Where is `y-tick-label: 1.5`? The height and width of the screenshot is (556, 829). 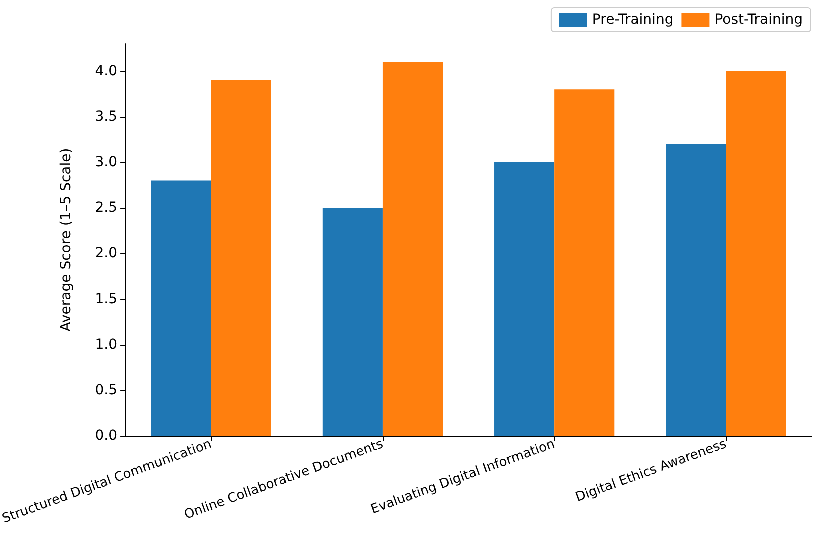
y-tick-label: 1.5 is located at coordinates (106, 299).